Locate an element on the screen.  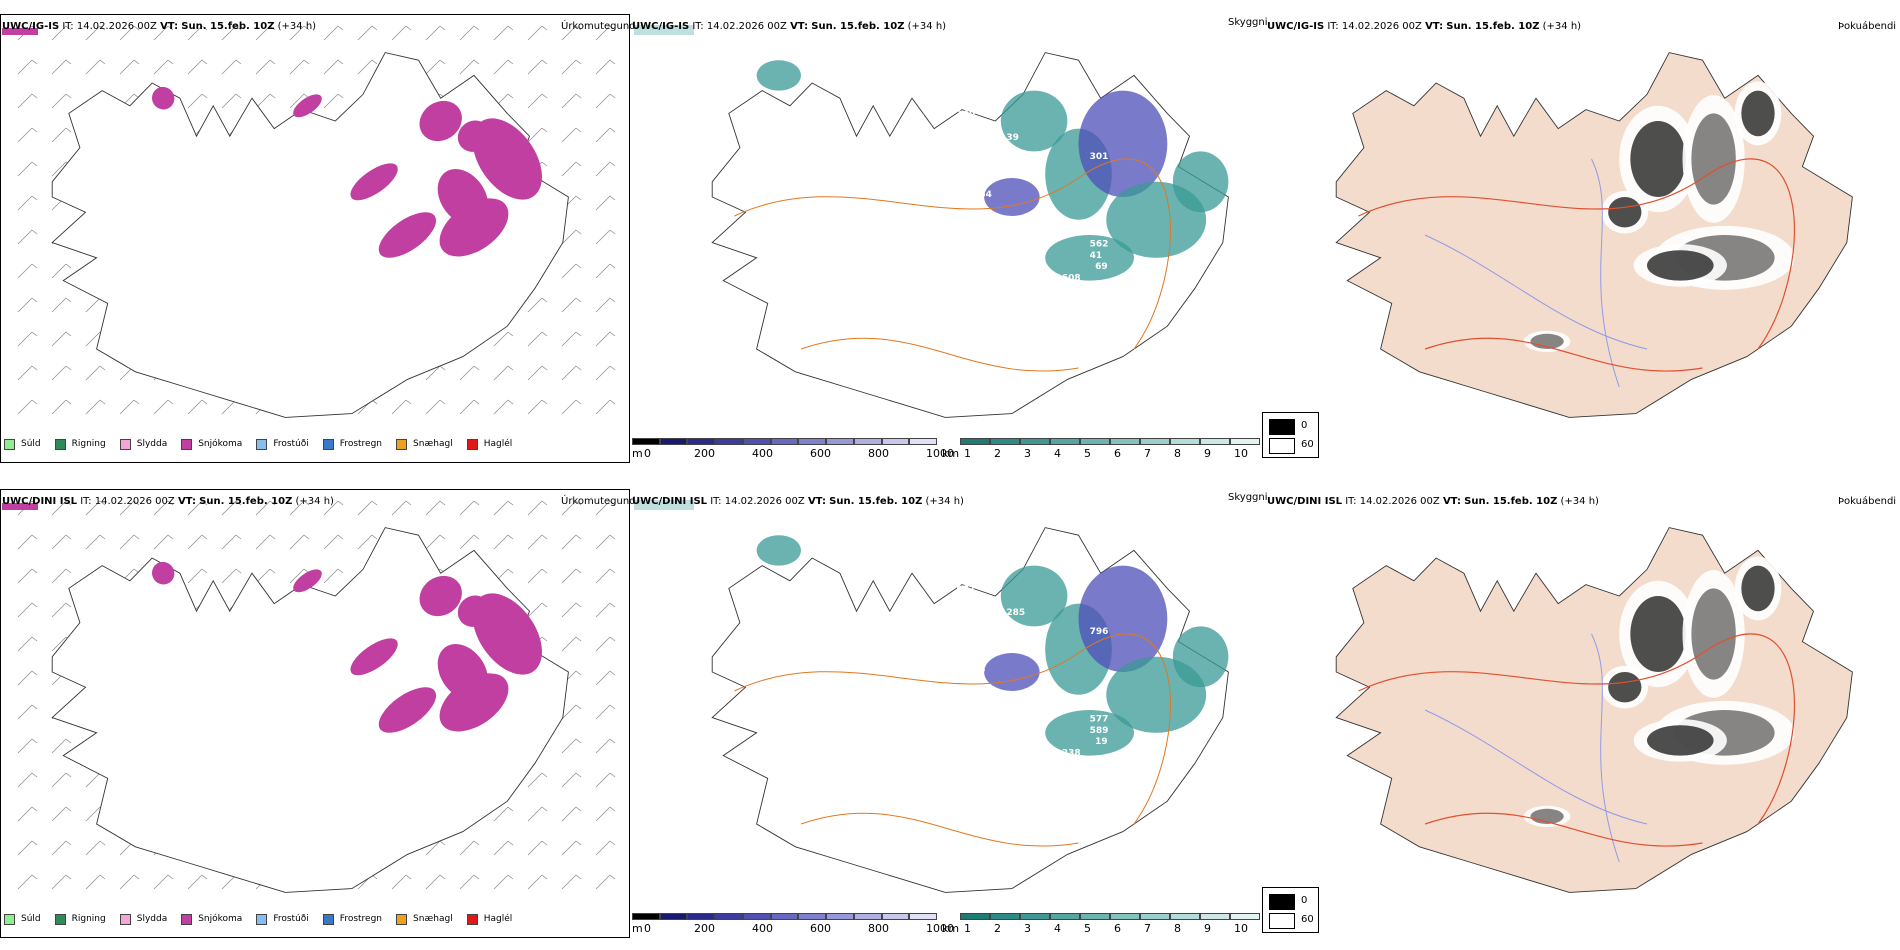
fog-map is located at coordinates (1594, 235).